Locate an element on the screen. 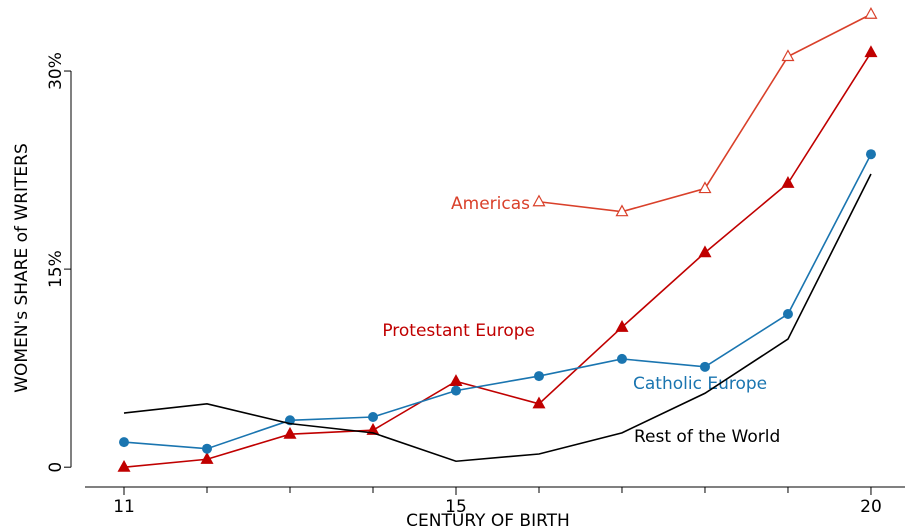 This screenshot has height=531, width=909. x-axis-label: CENTURY OF BIRTH is located at coordinates (488, 521).